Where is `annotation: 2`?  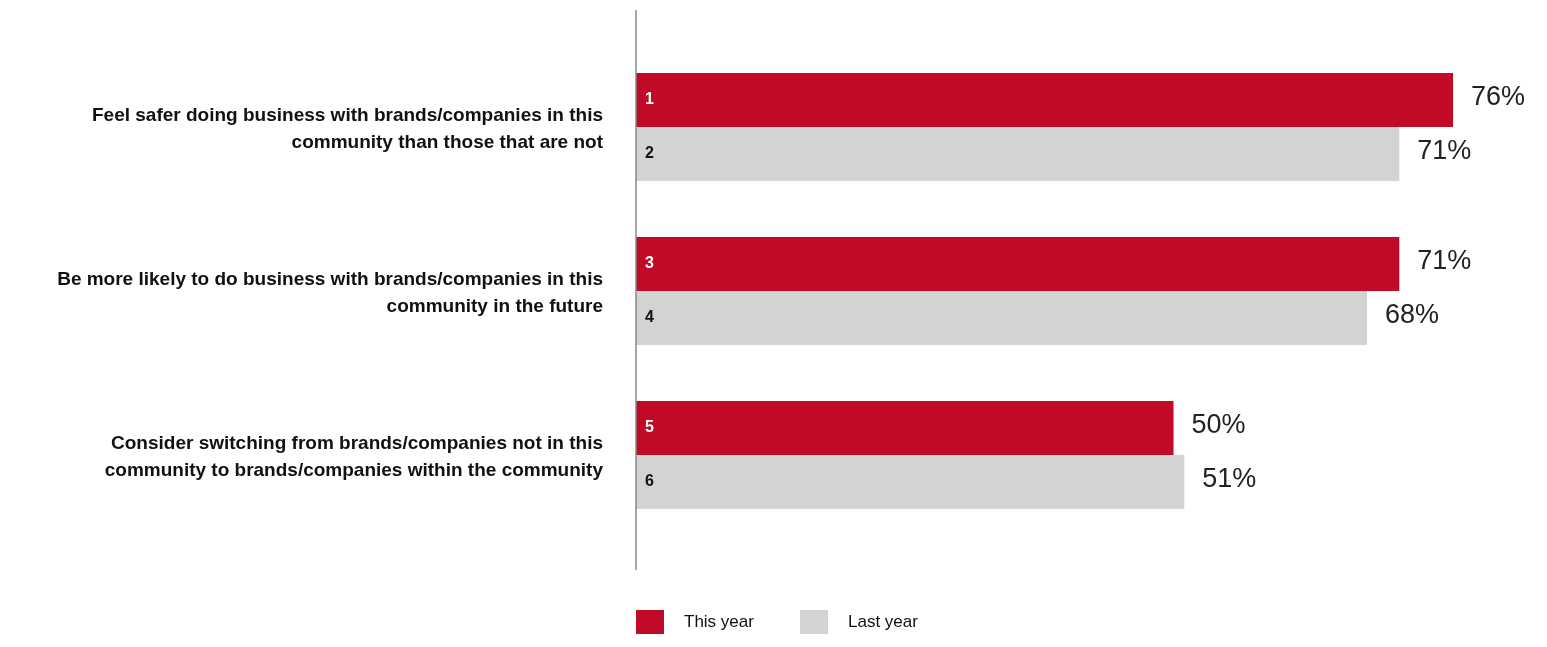
annotation: 2 is located at coordinates (649, 153).